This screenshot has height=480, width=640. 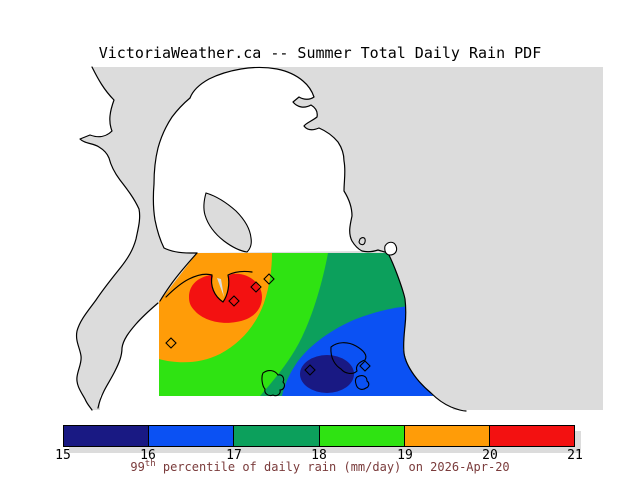 I want to click on coastline-central-west, so click(x=175, y=175).